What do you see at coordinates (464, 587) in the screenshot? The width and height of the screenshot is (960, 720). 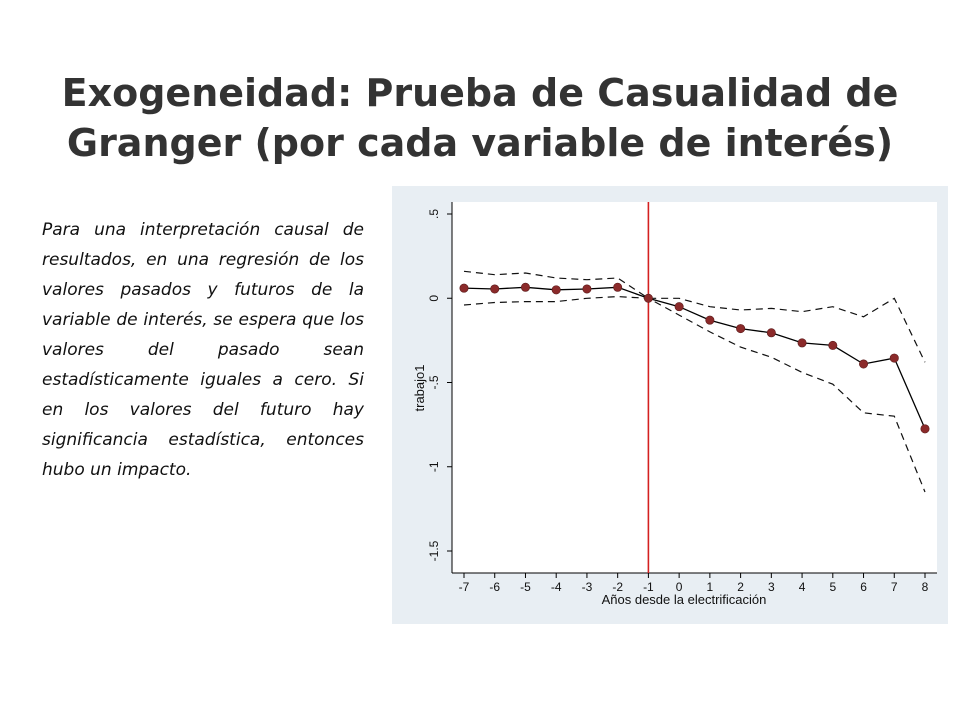 I see `x-tick-label: -7` at bounding box center [464, 587].